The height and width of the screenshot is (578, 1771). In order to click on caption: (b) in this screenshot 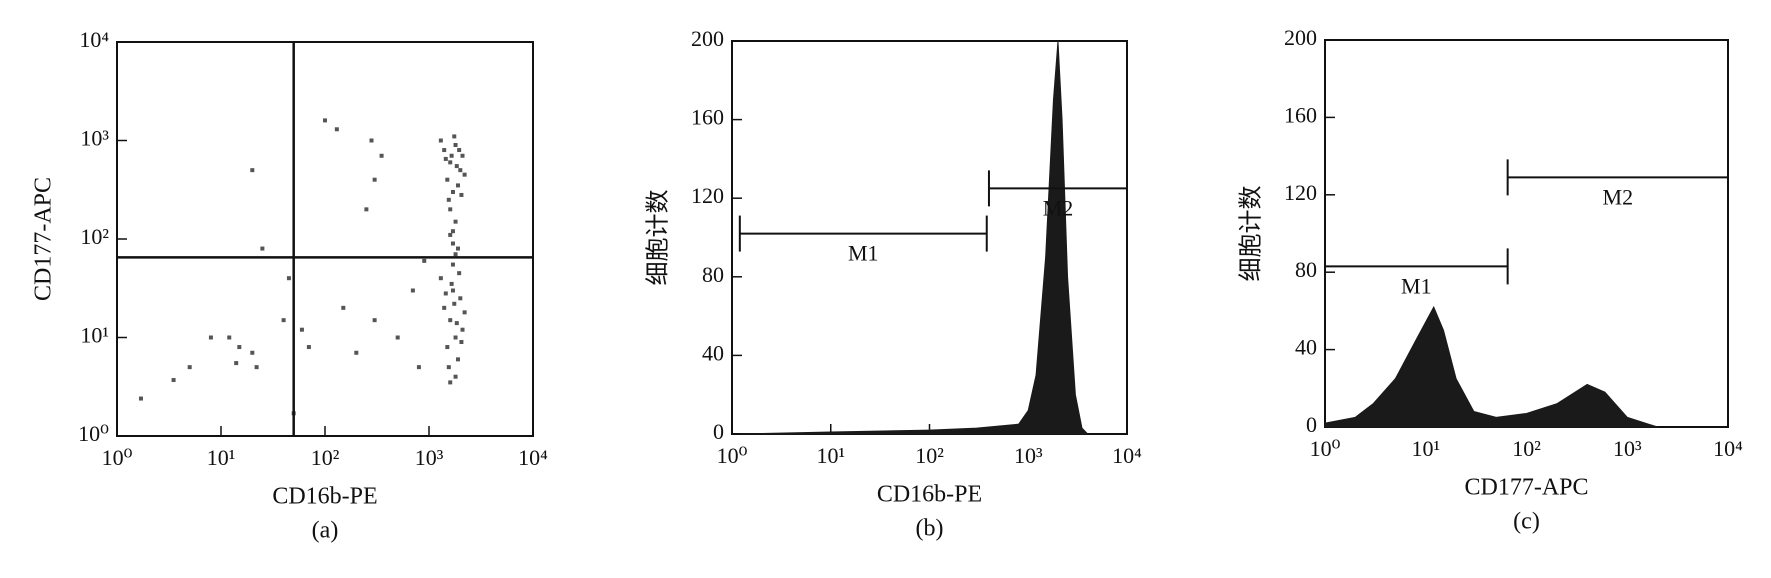, I will do `click(930, 529)`.